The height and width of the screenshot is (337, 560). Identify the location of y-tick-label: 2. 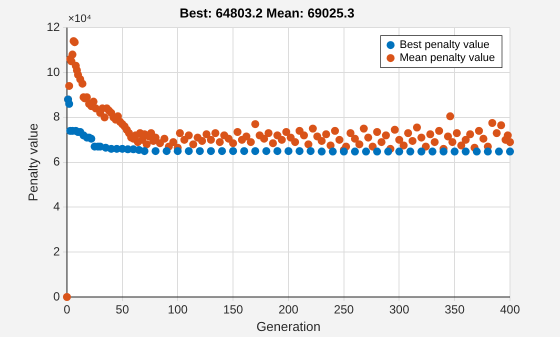
(56, 251).